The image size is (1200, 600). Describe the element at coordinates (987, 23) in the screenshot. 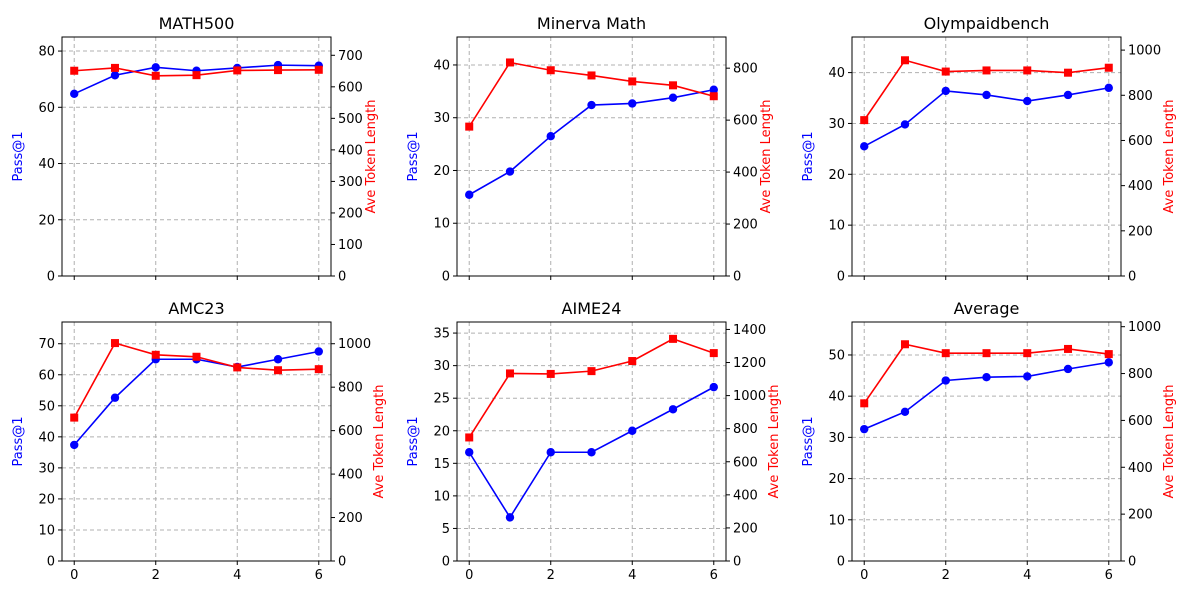

I see `subplot-title: Olympaidbench` at that location.